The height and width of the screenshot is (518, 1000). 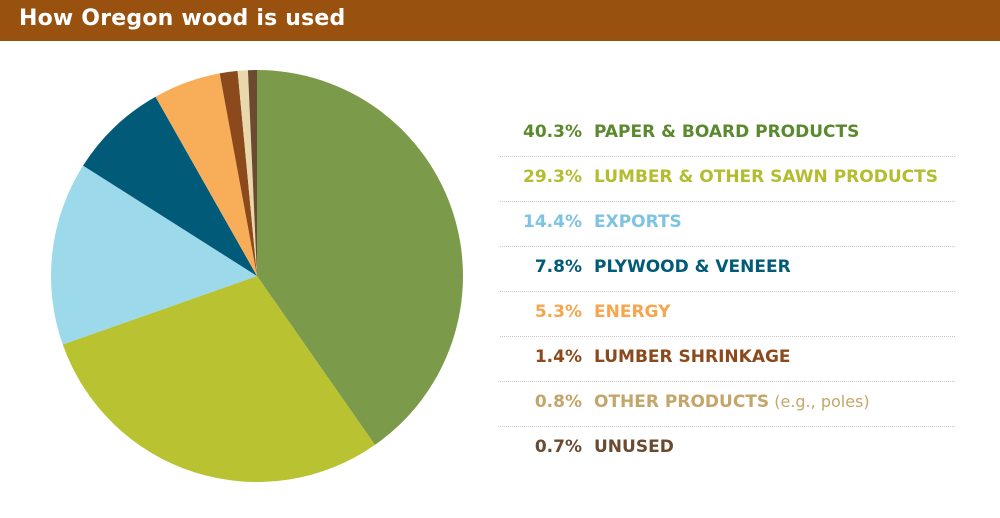 I want to click on legend-row: 0.8% OTHER PRODUCTS (e.g., poles), so click(x=727, y=404).